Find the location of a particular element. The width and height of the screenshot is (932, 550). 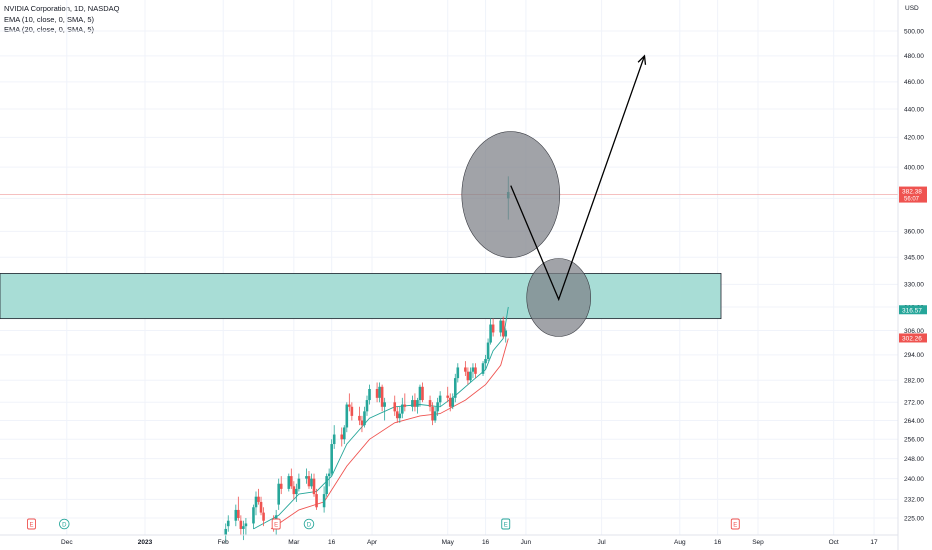

dividend-marker is located at coordinates (64, 524).